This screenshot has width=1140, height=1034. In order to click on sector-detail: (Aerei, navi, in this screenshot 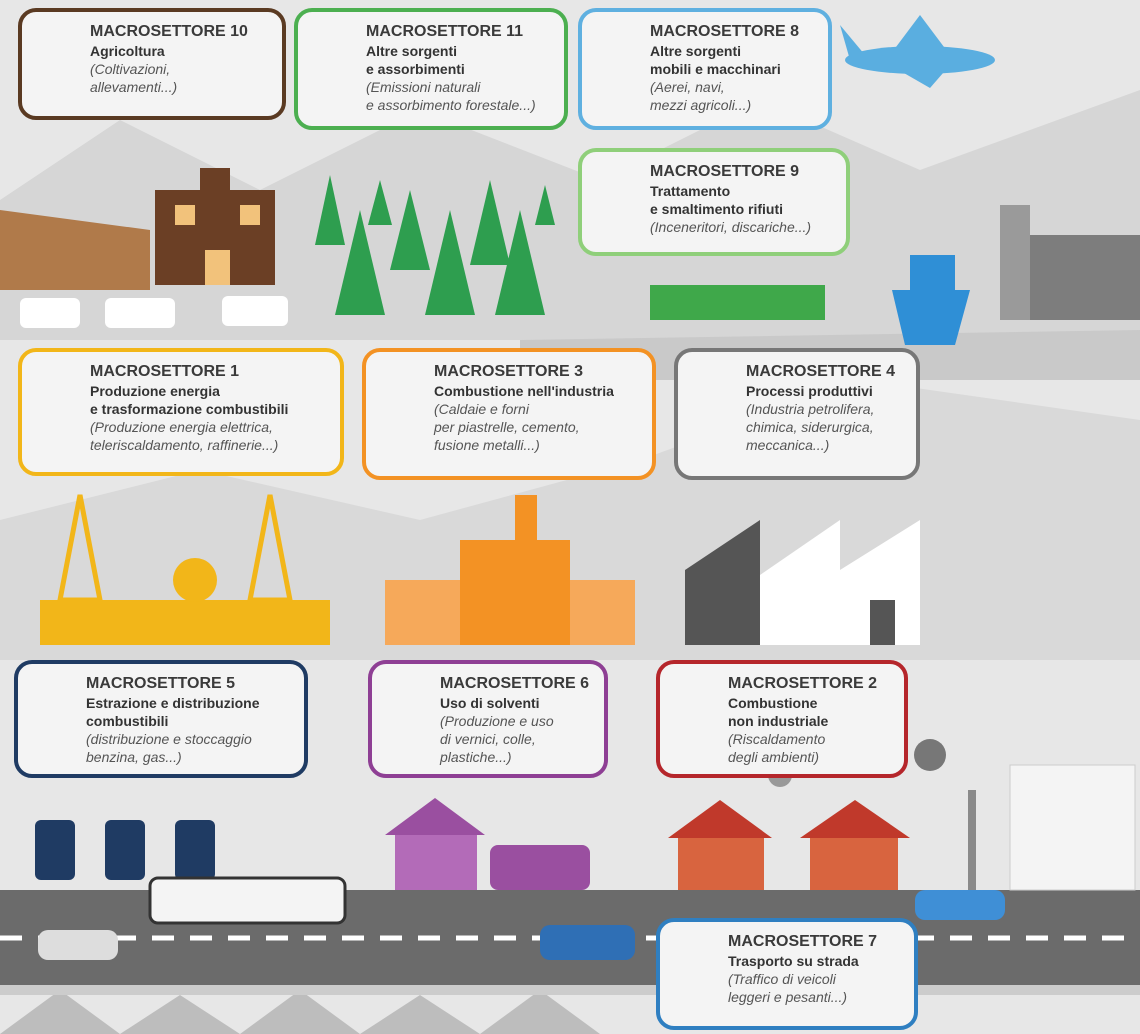, I will do `click(687, 87)`.